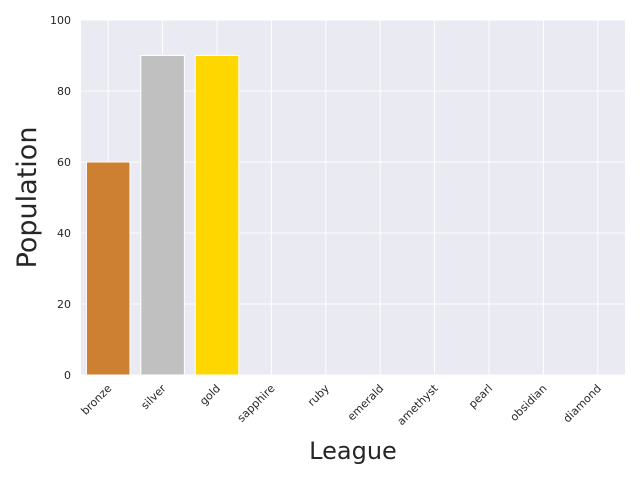 This screenshot has width=640, height=480. Describe the element at coordinates (64, 162) in the screenshot. I see `y-tick-label: 60` at that location.